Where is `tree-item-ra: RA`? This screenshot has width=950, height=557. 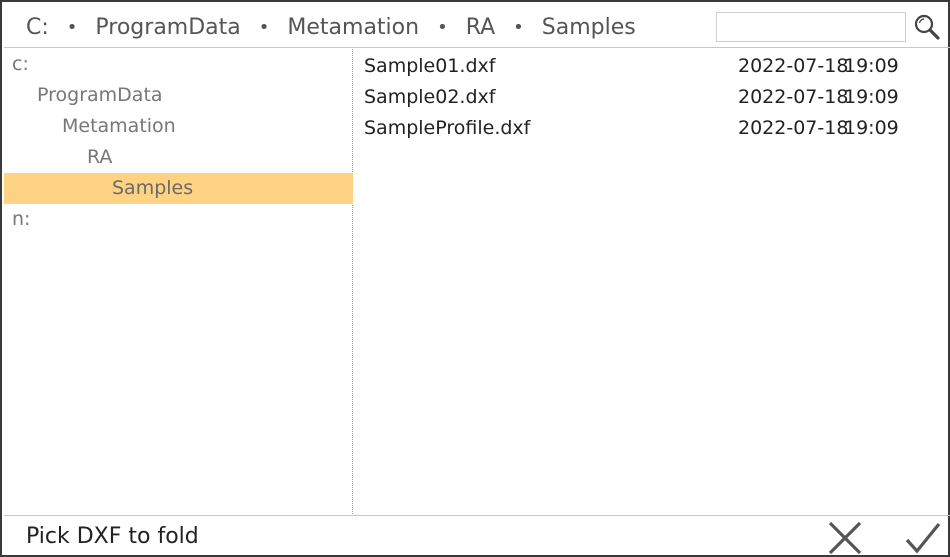 tree-item-ra: RA is located at coordinates (178, 157).